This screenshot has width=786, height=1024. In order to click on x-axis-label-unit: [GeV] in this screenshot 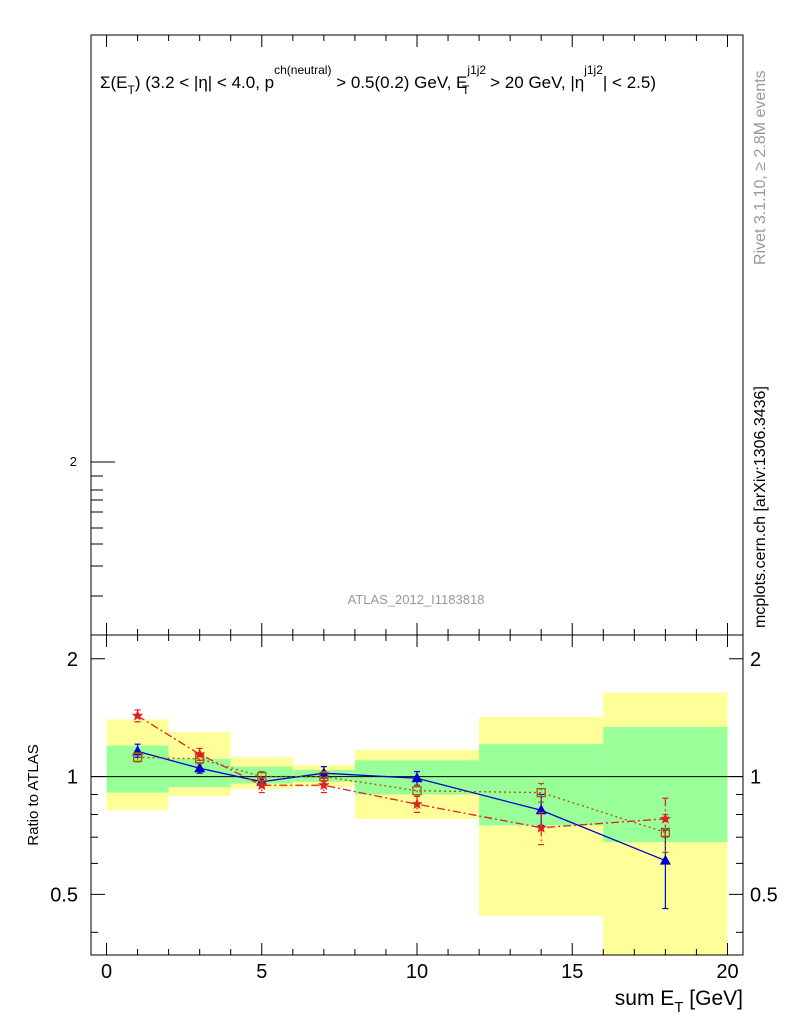, I will do `click(713, 998)`.